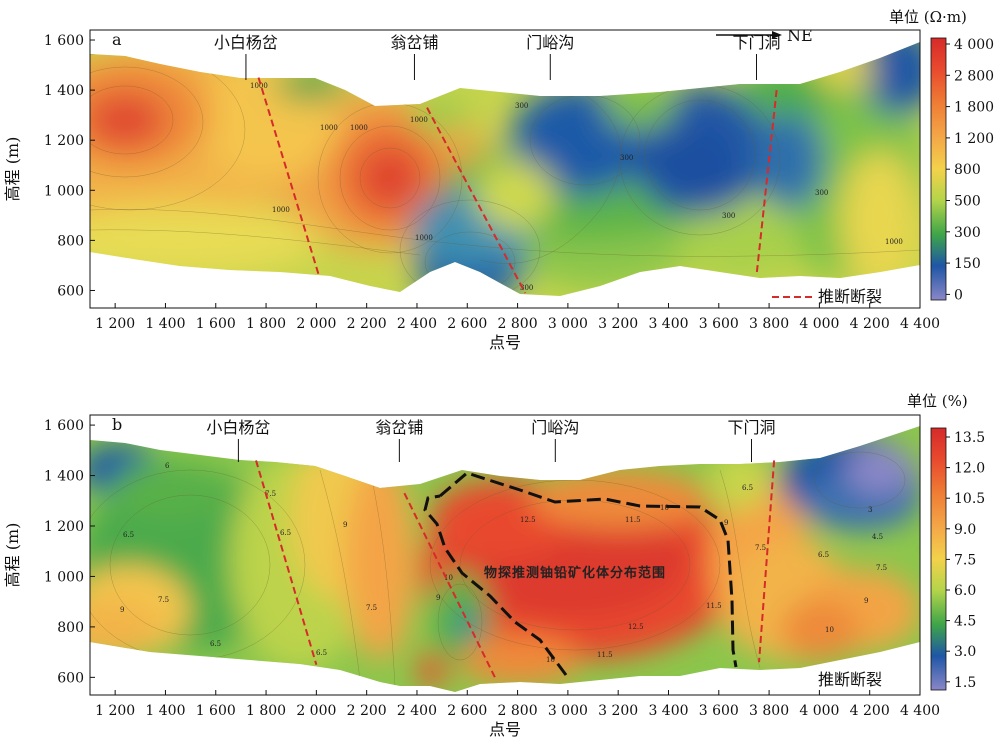 The width and height of the screenshot is (1003, 747). Describe the element at coordinates (937, 401) in the screenshot. I see `colorbar-title: 单位 (%)` at that location.